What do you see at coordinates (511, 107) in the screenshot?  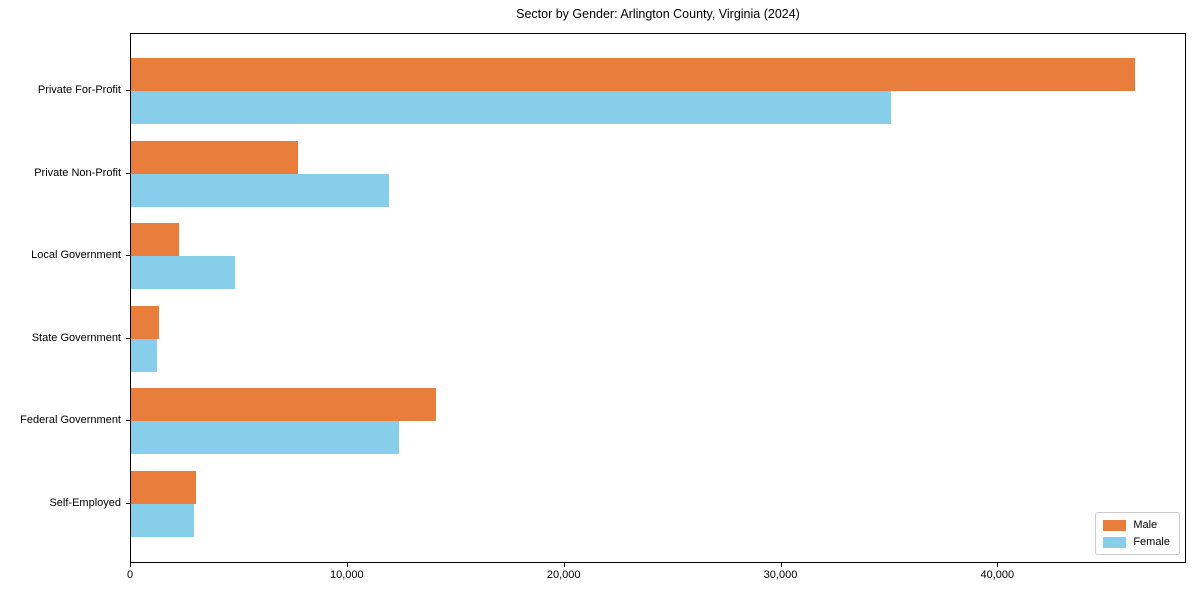 I see `bar-female-private-for-profit` at bounding box center [511, 107].